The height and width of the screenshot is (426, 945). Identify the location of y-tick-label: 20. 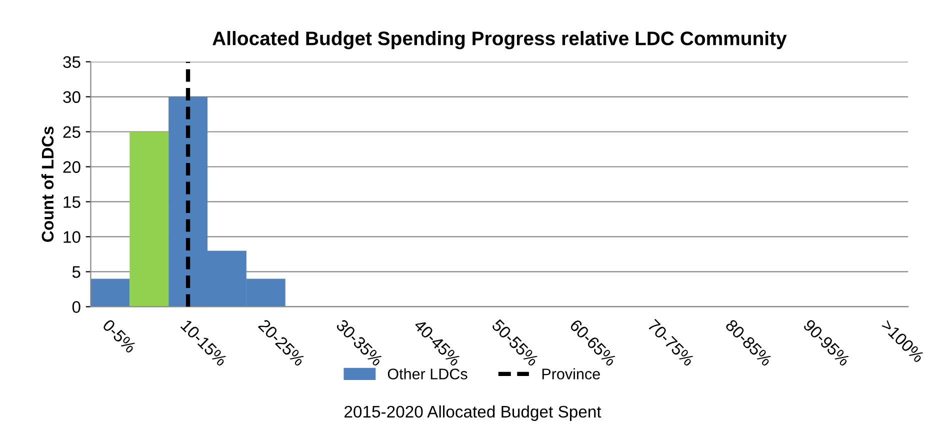
(71, 167).